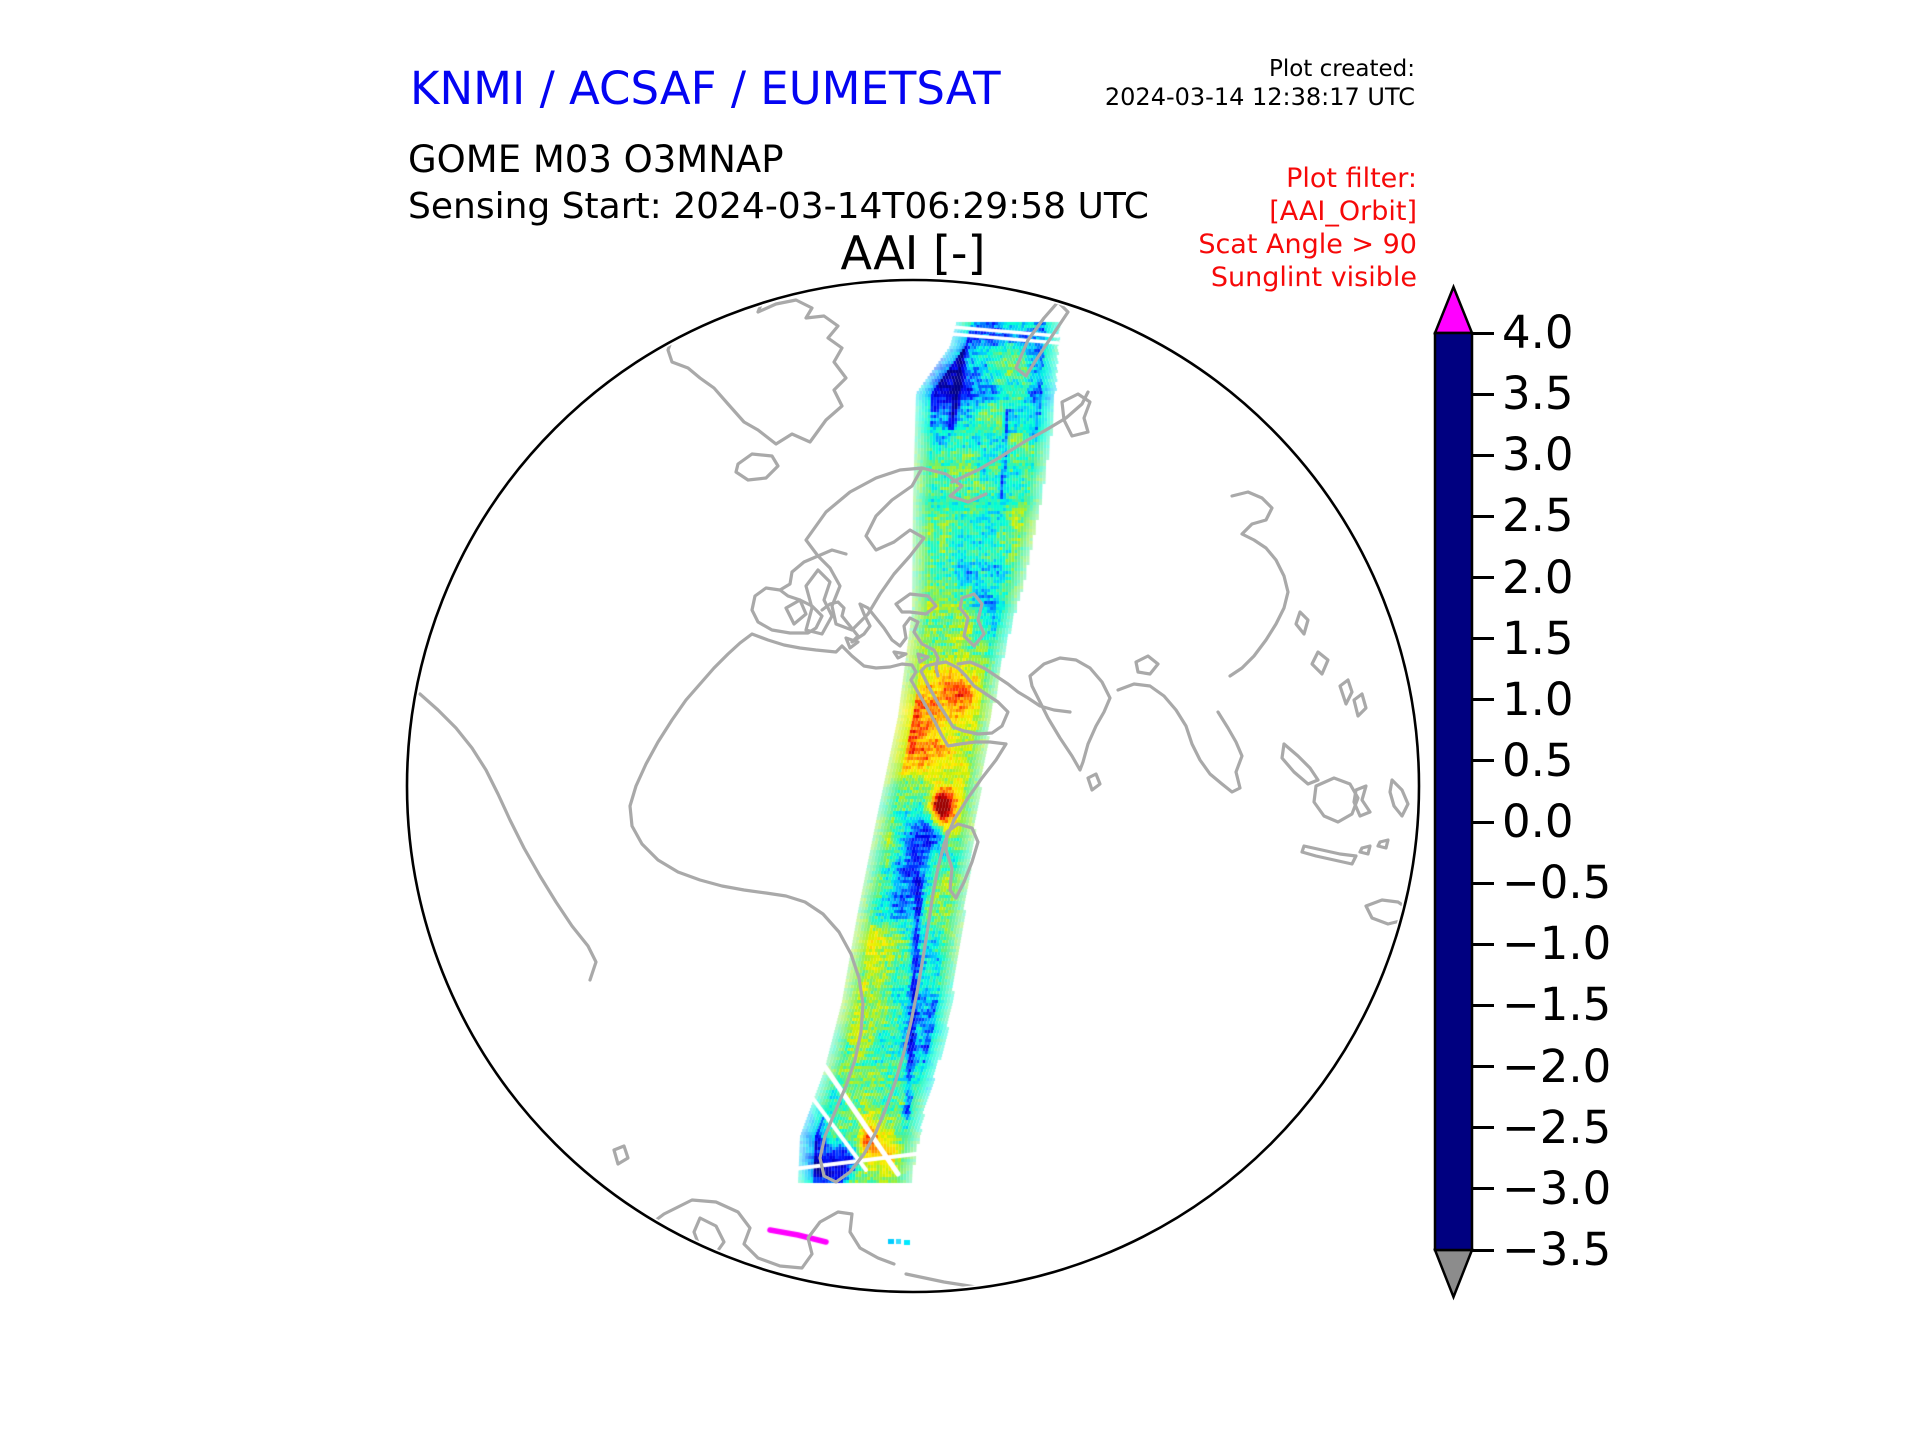 Image resolution: width=1920 pixels, height=1440 pixels. What do you see at coordinates (1557, 1249) in the screenshot?
I see `colorbar-tick-label: −3.5` at bounding box center [1557, 1249].